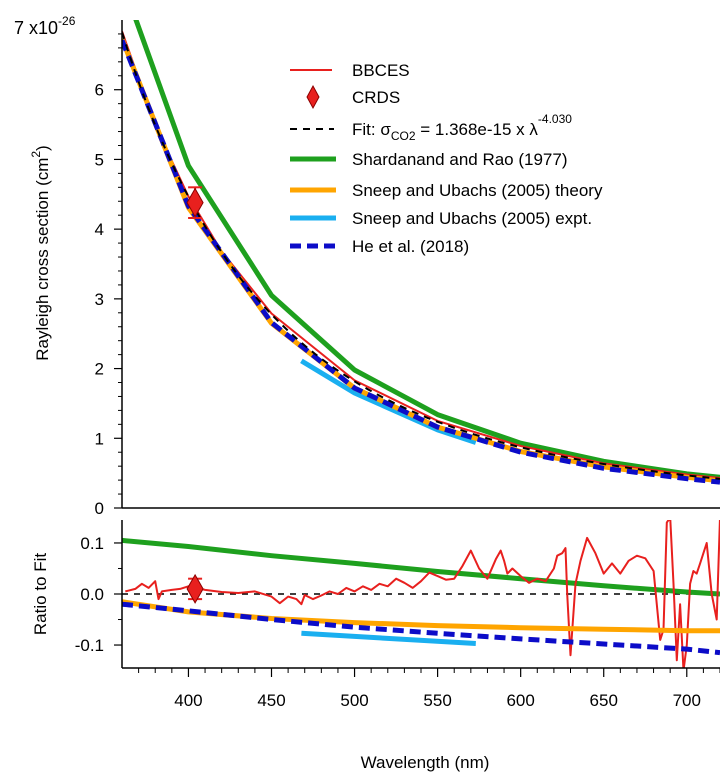  What do you see at coordinates (99, 299) in the screenshot?
I see `main-y-tick-label: 3` at bounding box center [99, 299].